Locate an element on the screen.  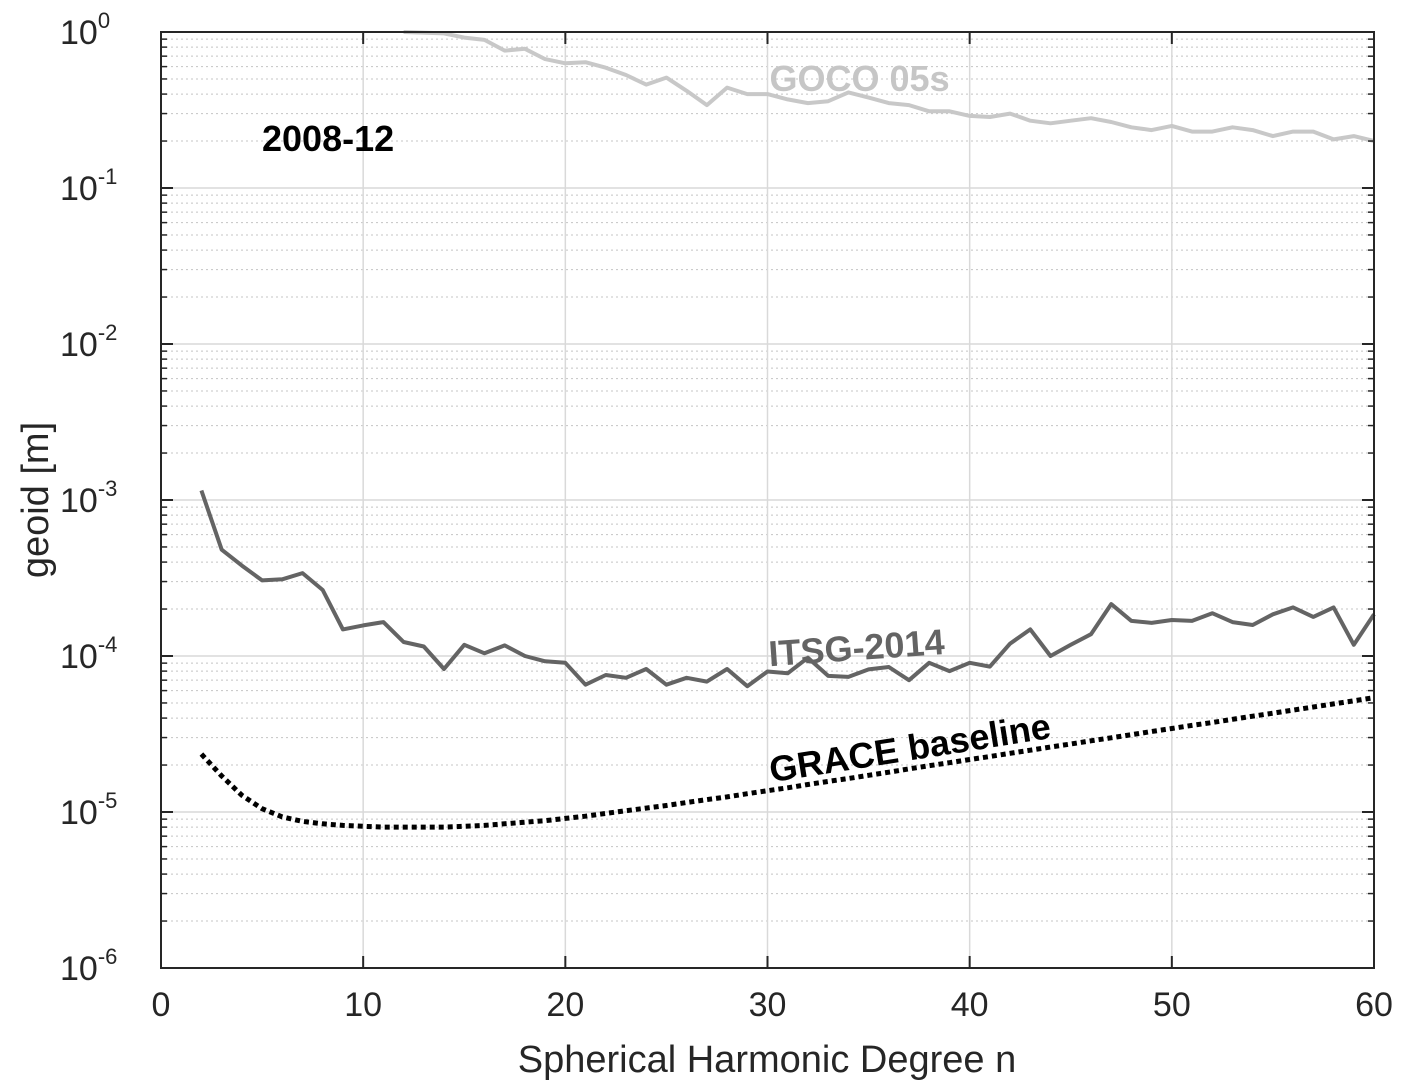
x-tick-label: 60 is located at coordinates (1374, 1005).